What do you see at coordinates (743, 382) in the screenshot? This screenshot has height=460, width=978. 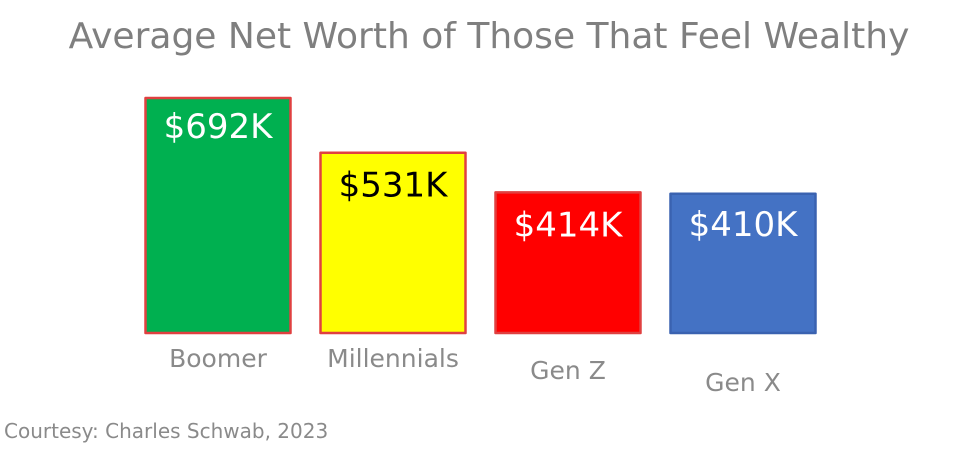 I see `category-label-gen-x: Gen X` at bounding box center [743, 382].